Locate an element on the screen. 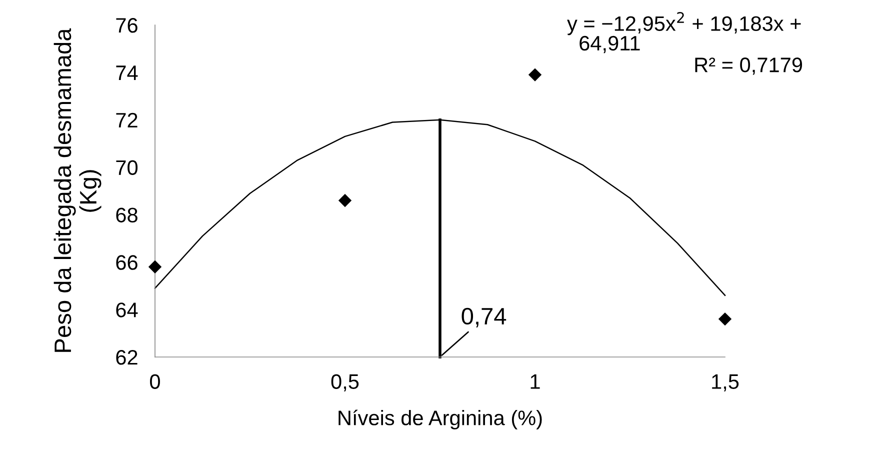  x-axis-title: Níveis de Arginina (%) is located at coordinates (440, 420).